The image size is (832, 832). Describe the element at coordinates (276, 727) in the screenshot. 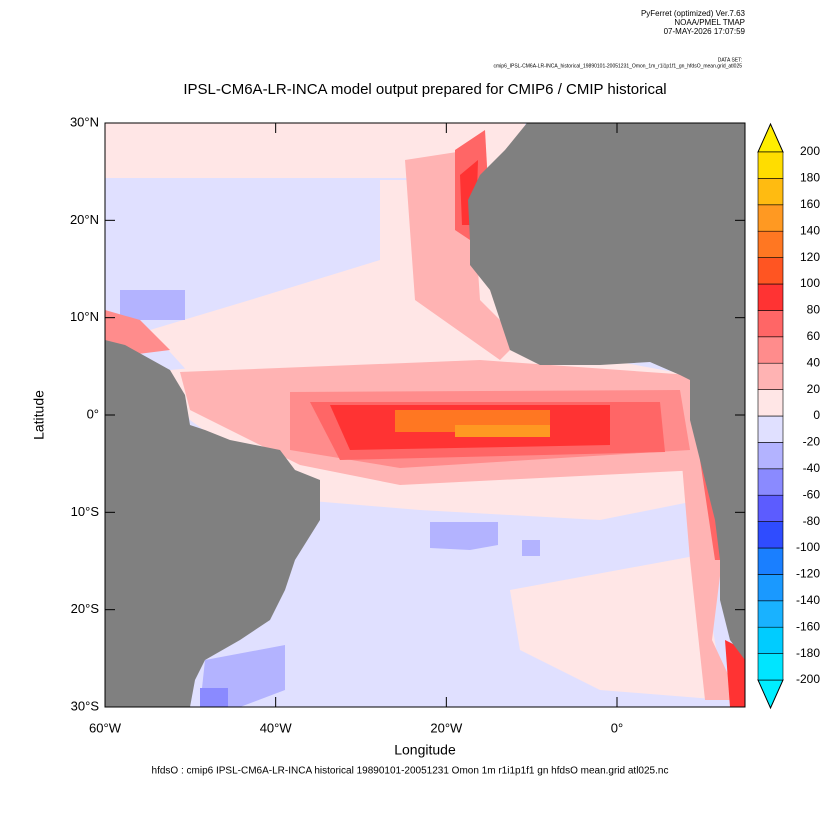

I see `x-tick-label: 40°W` at that location.